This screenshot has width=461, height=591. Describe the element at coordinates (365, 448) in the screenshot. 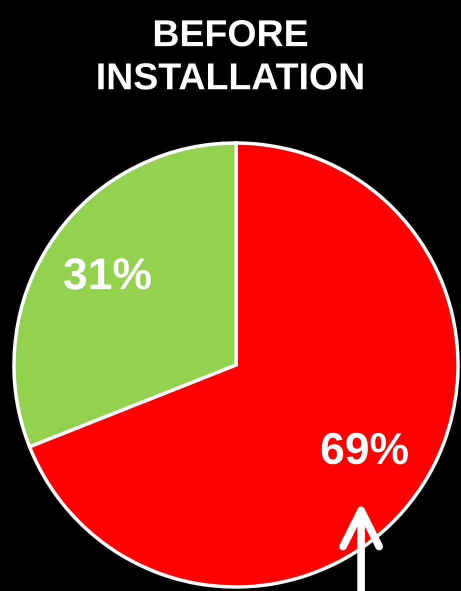

I see `data-label: 69%` at that location.